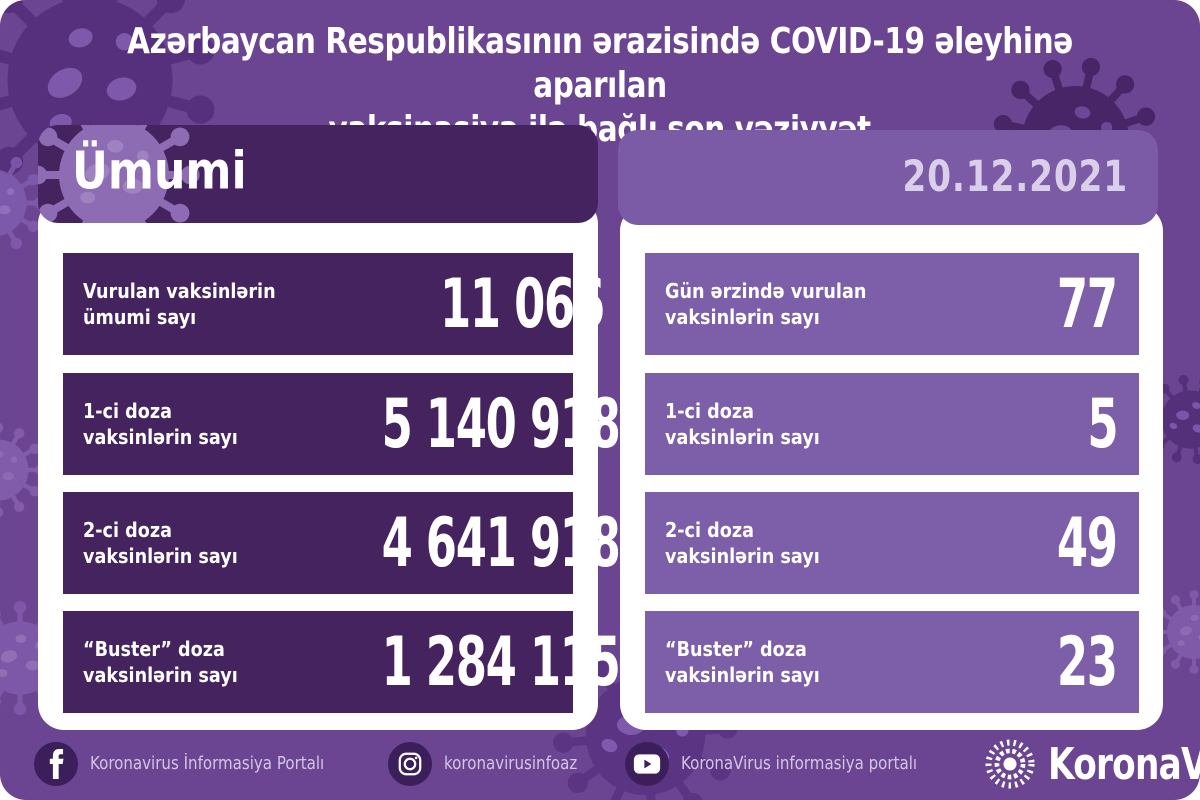  I want to click on stat-row-daily-vaccines: Gün ərzində vurulan vaksinlərin sayı 77, so click(892, 304).